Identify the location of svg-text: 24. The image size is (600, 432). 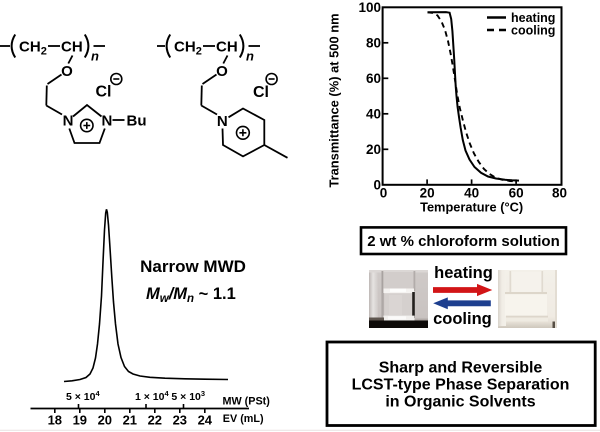
(205, 420).